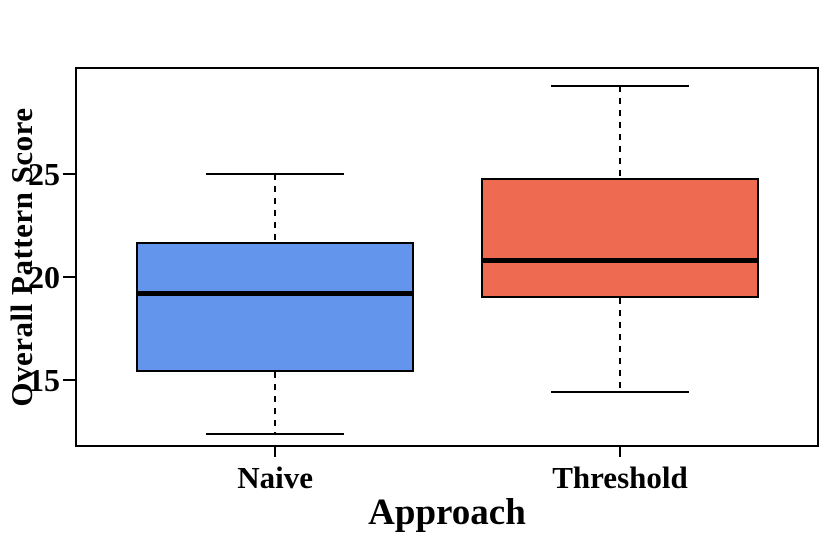 The image size is (823, 545). I want to click on box-naive, so click(275, 307).